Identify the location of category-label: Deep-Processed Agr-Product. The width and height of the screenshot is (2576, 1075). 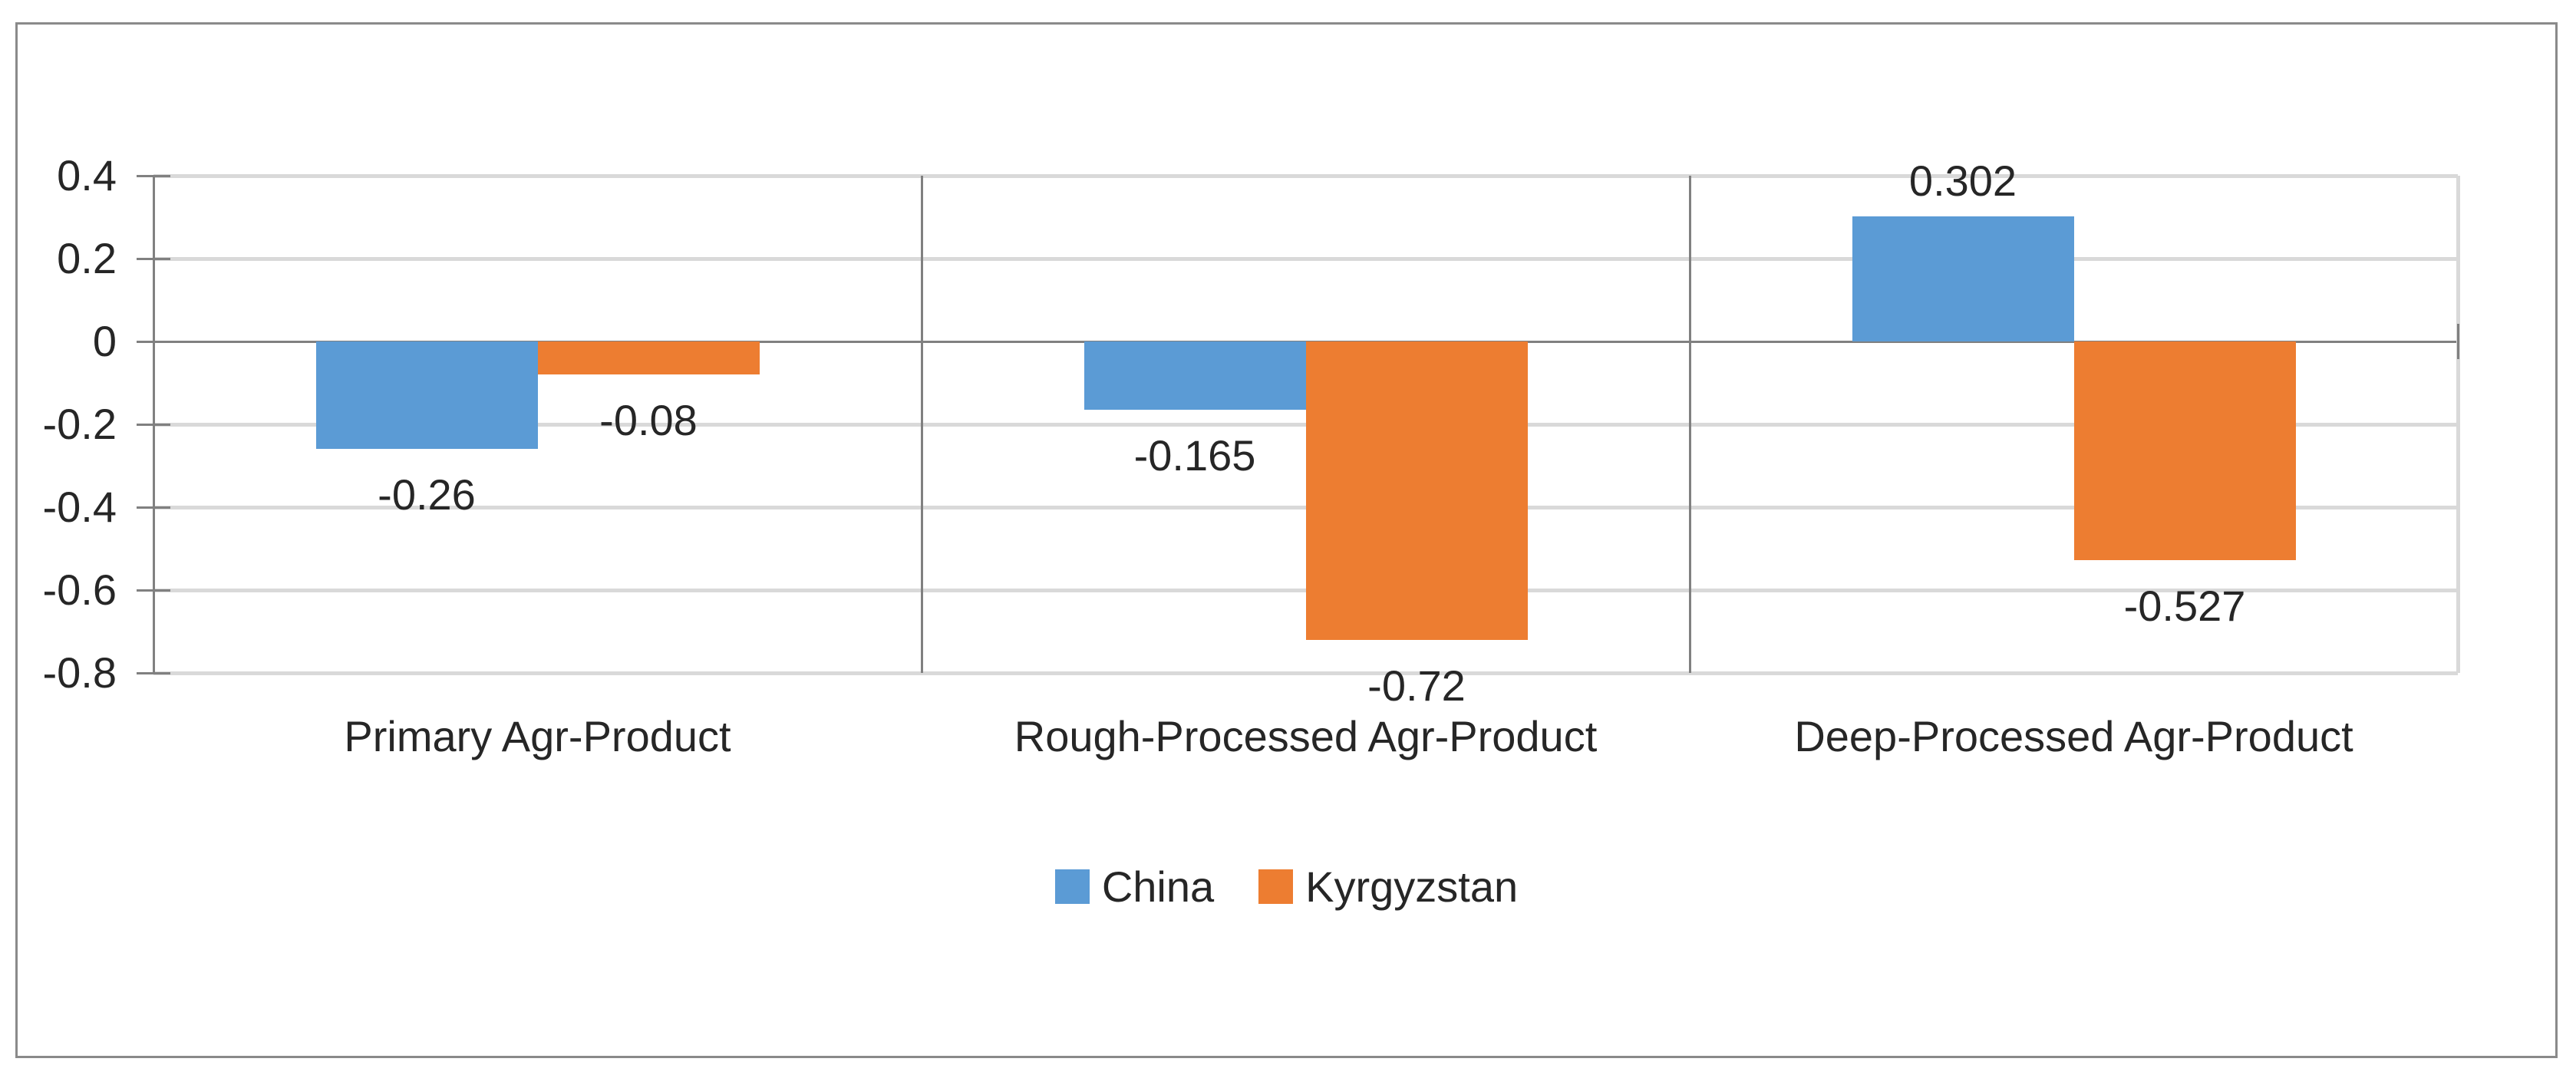
(2073, 736).